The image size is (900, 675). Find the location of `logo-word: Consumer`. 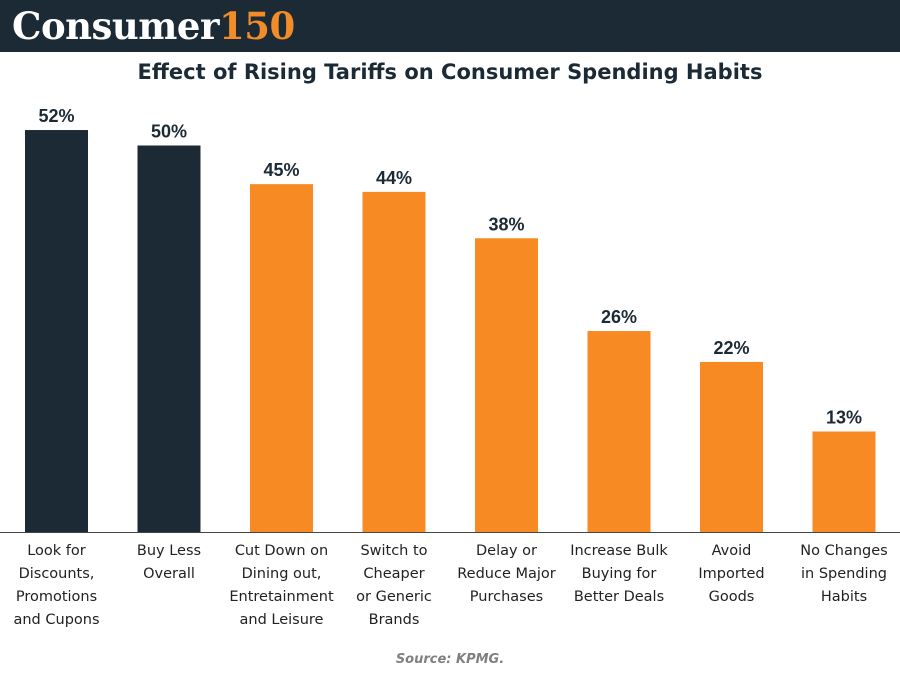

logo-word: Consumer is located at coordinates (115, 26).